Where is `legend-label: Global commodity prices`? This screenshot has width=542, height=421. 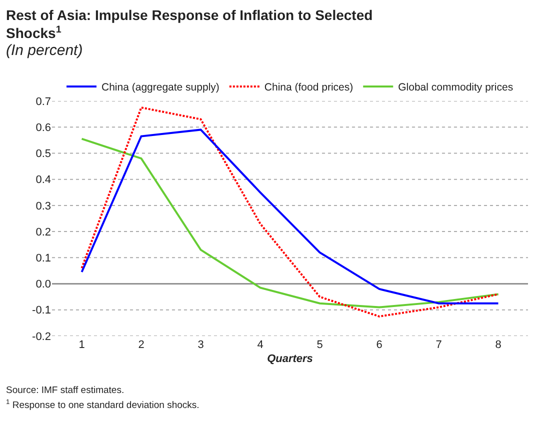 legend-label: Global commodity prices is located at coordinates (456, 88).